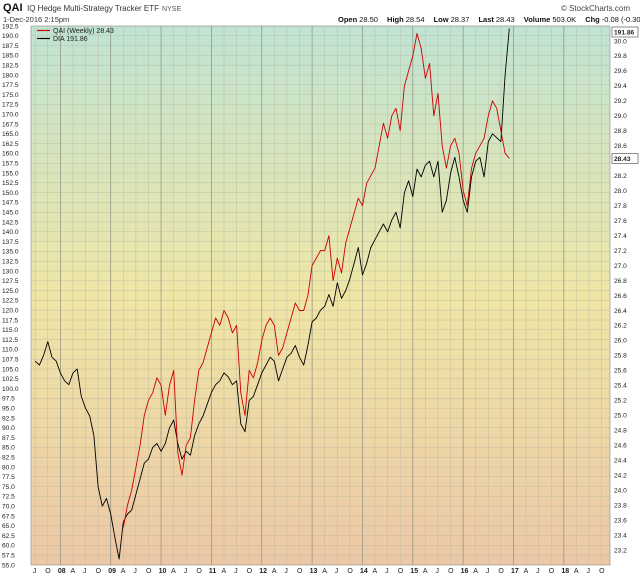  I want to click on right-tick-label: 23.6, so click(620, 520).